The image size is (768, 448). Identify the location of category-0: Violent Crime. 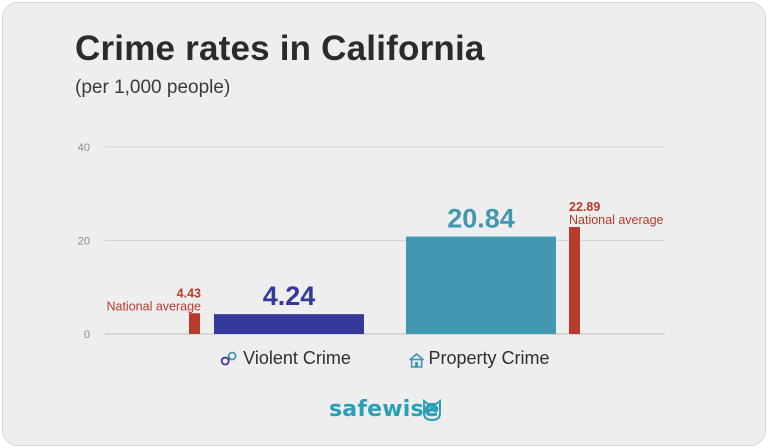
(285, 358).